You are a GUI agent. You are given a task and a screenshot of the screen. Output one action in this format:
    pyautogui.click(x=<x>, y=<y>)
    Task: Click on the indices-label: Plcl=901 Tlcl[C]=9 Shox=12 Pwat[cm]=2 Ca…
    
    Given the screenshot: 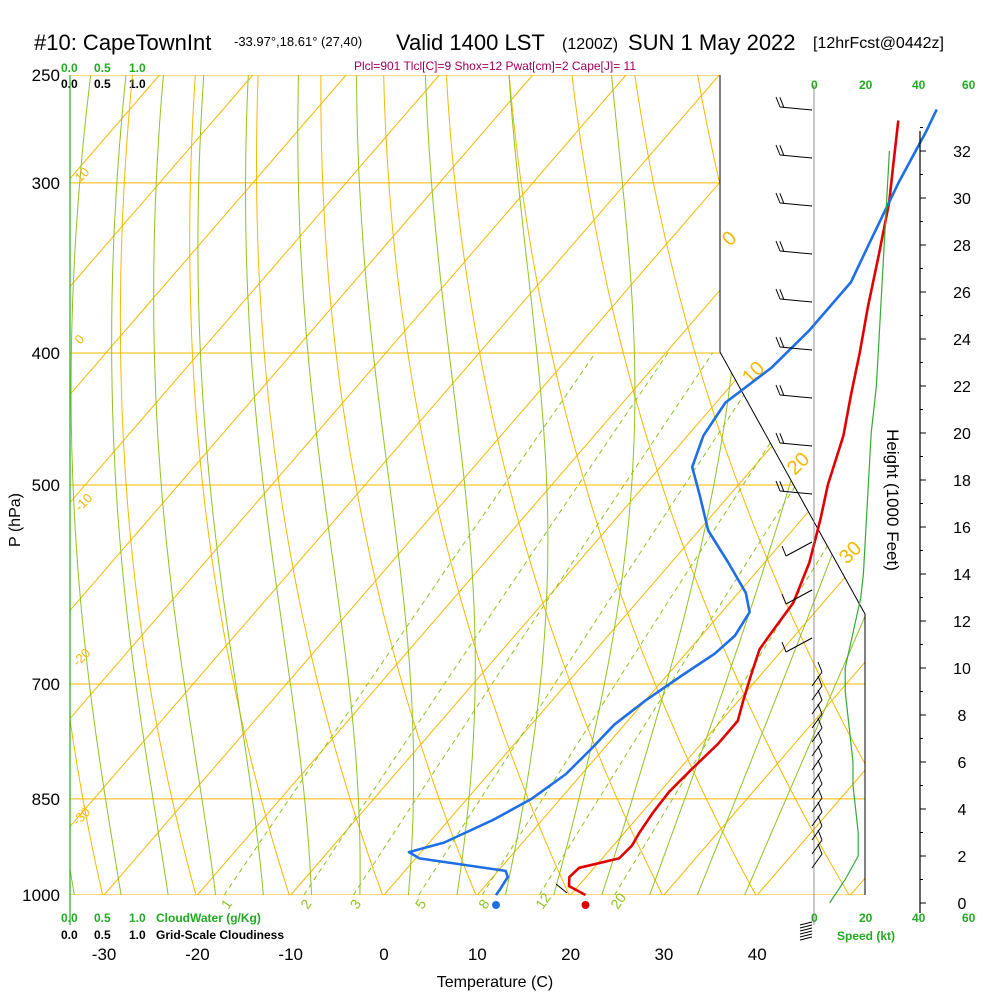 What is the action you would take?
    pyautogui.click(x=495, y=66)
    